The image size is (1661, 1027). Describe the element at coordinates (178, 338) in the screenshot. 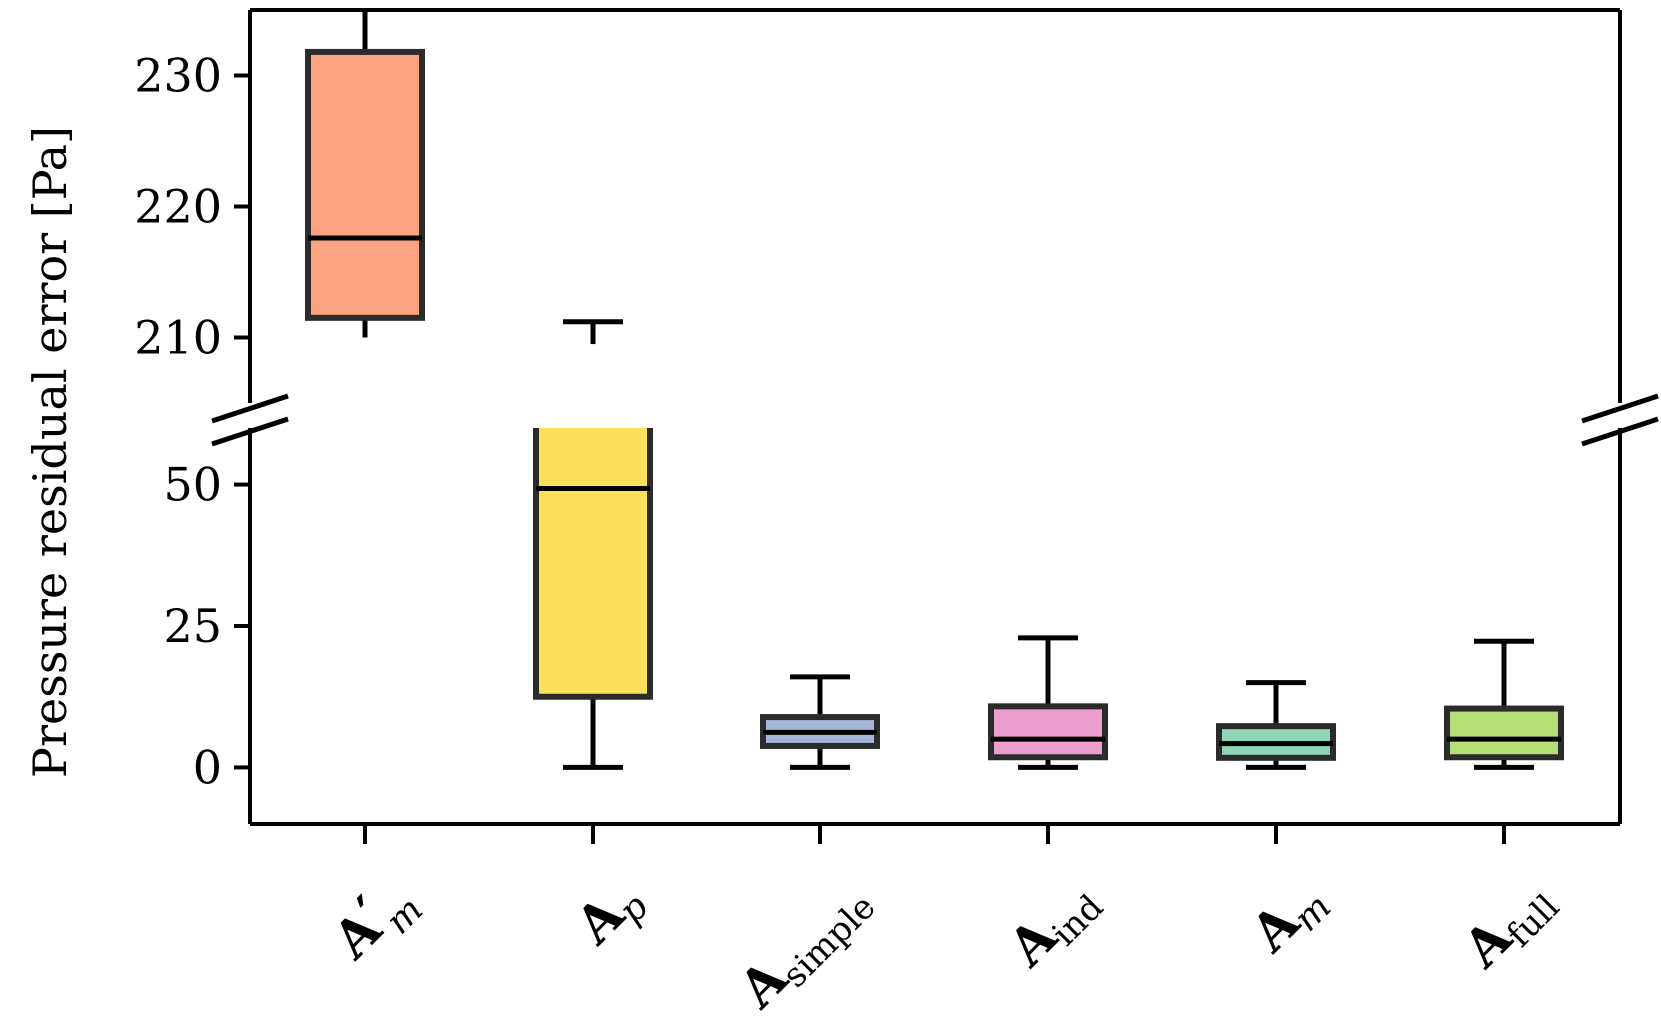

I see `ytick-upper-210-label: 210` at that location.